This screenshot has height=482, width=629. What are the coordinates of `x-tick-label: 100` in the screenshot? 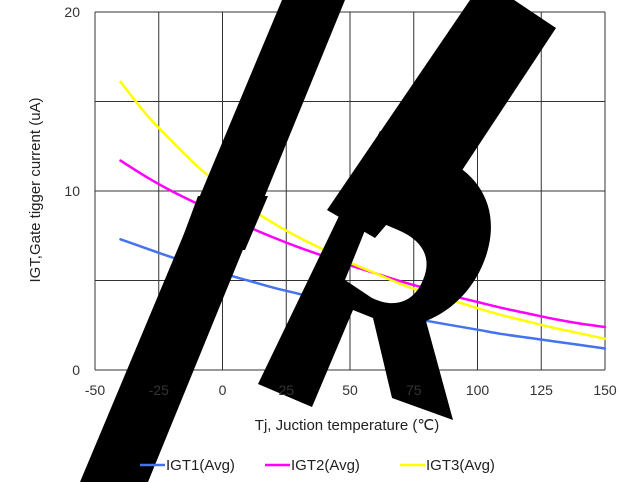 It's located at (478, 390).